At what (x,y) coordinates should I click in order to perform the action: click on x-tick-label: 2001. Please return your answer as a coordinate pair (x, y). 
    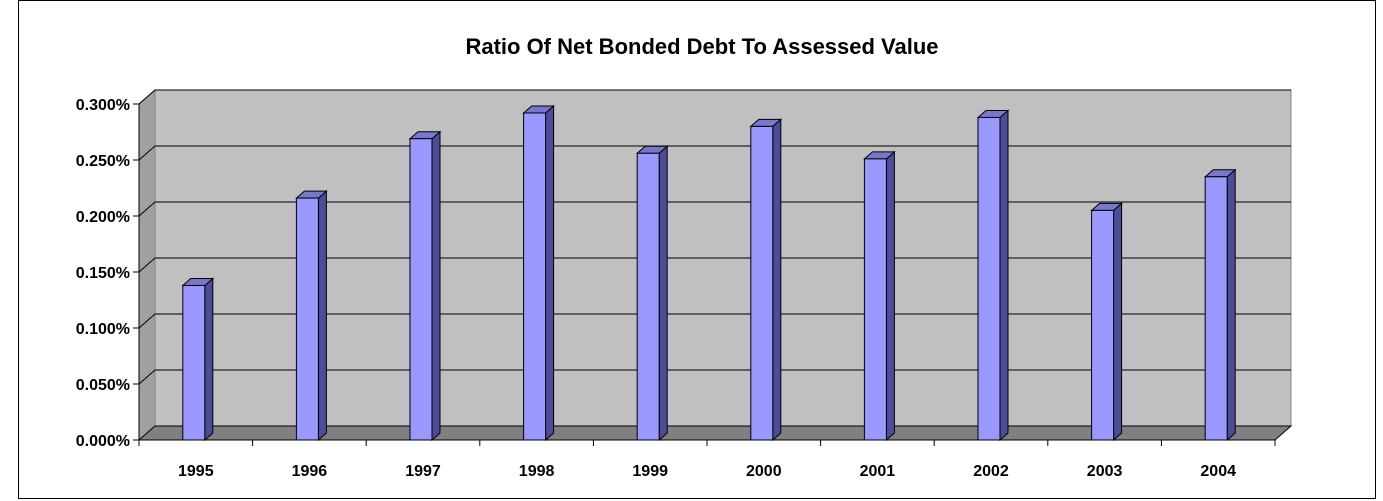
    Looking at the image, I should click on (878, 471).